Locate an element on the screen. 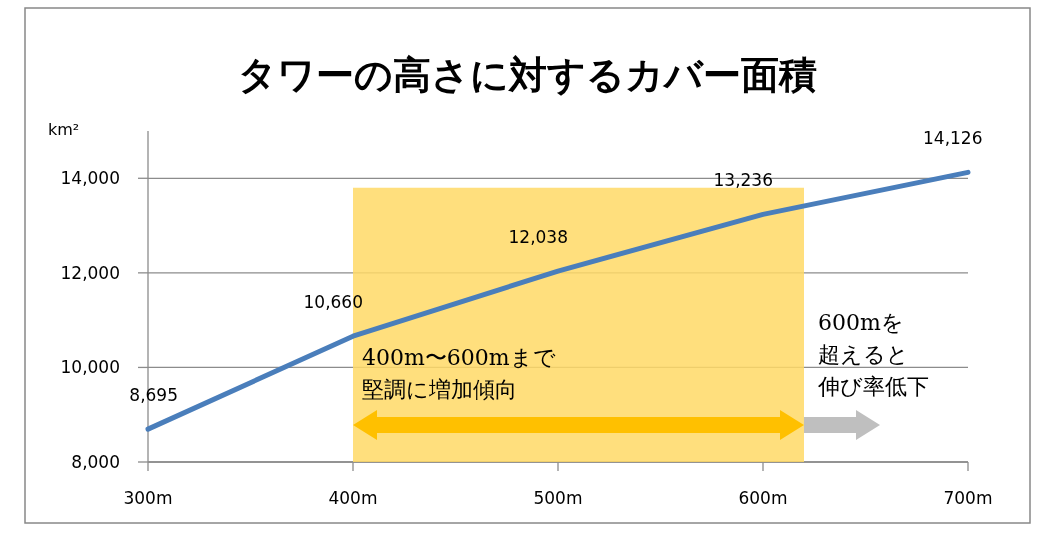 The image size is (1040, 537). data-label: 8,695 is located at coordinates (153, 395).